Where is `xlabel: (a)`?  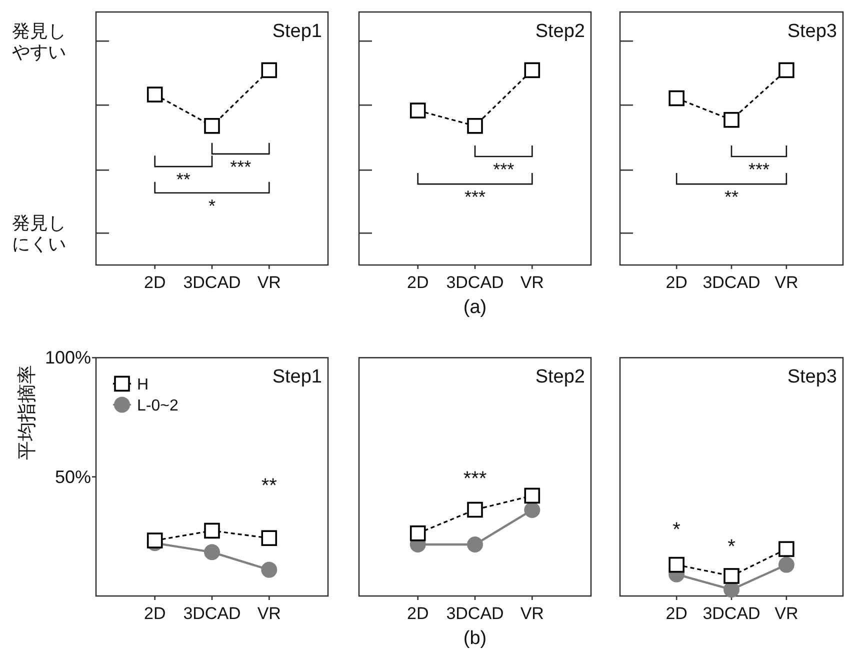 xlabel: (a) is located at coordinates (475, 307).